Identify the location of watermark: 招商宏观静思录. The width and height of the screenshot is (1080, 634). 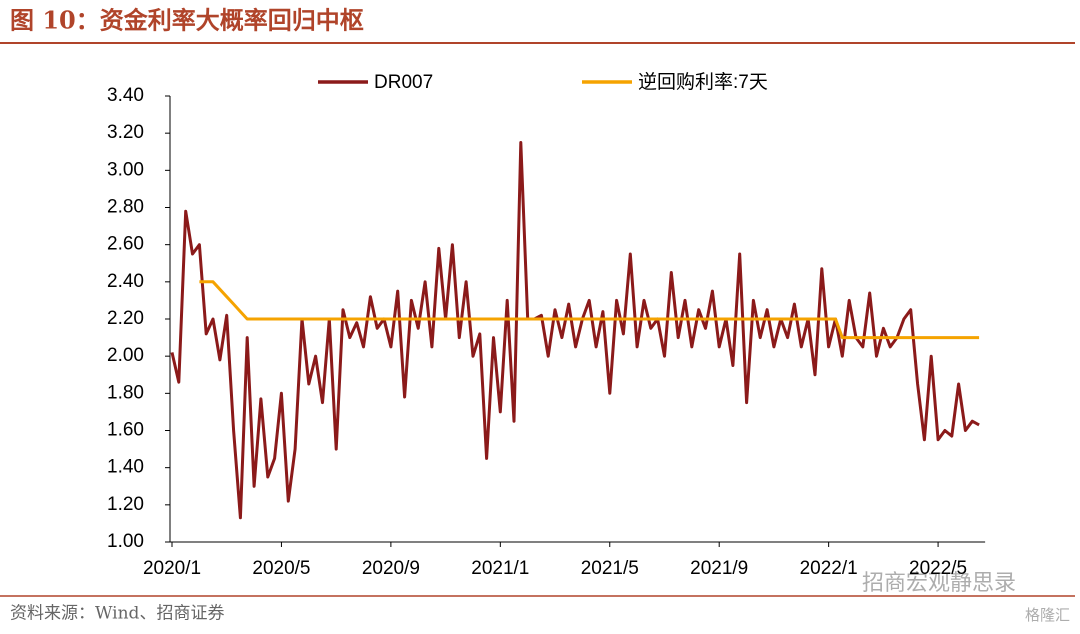
(939, 582).